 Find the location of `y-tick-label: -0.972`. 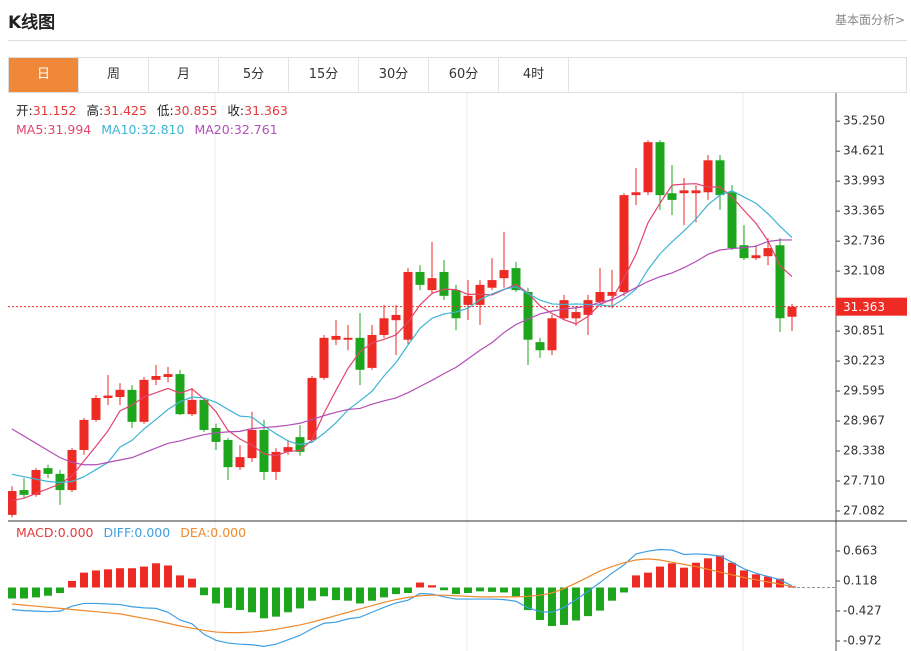

y-tick-label: -0.972 is located at coordinates (862, 640).